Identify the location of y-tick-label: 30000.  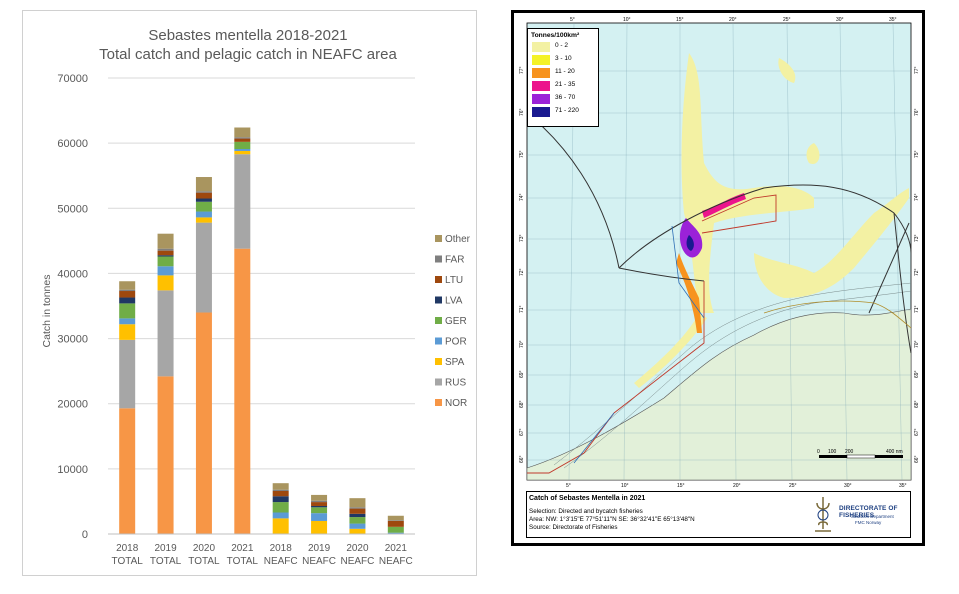
(72, 340).